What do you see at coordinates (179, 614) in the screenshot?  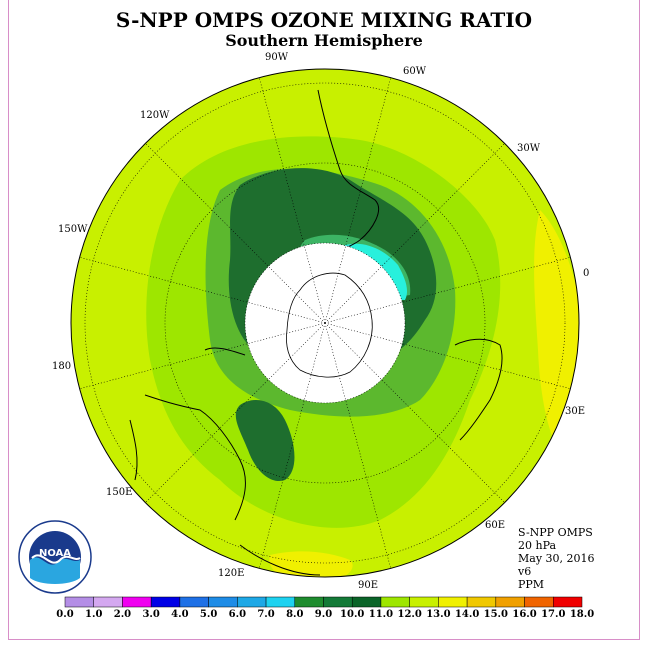 I see `colorbar-tick-label: 4.0` at bounding box center [179, 614].